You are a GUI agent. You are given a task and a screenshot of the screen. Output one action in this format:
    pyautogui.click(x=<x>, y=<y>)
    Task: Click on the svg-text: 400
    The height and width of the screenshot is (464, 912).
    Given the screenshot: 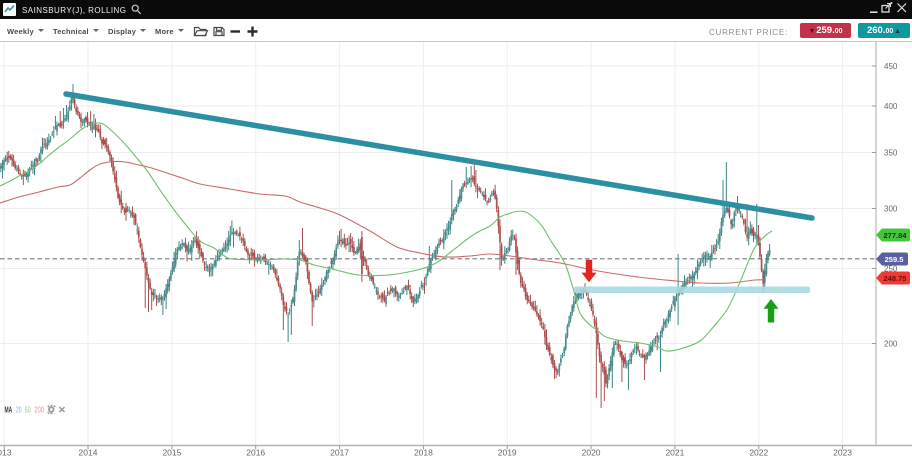 What is the action you would take?
    pyautogui.click(x=891, y=106)
    